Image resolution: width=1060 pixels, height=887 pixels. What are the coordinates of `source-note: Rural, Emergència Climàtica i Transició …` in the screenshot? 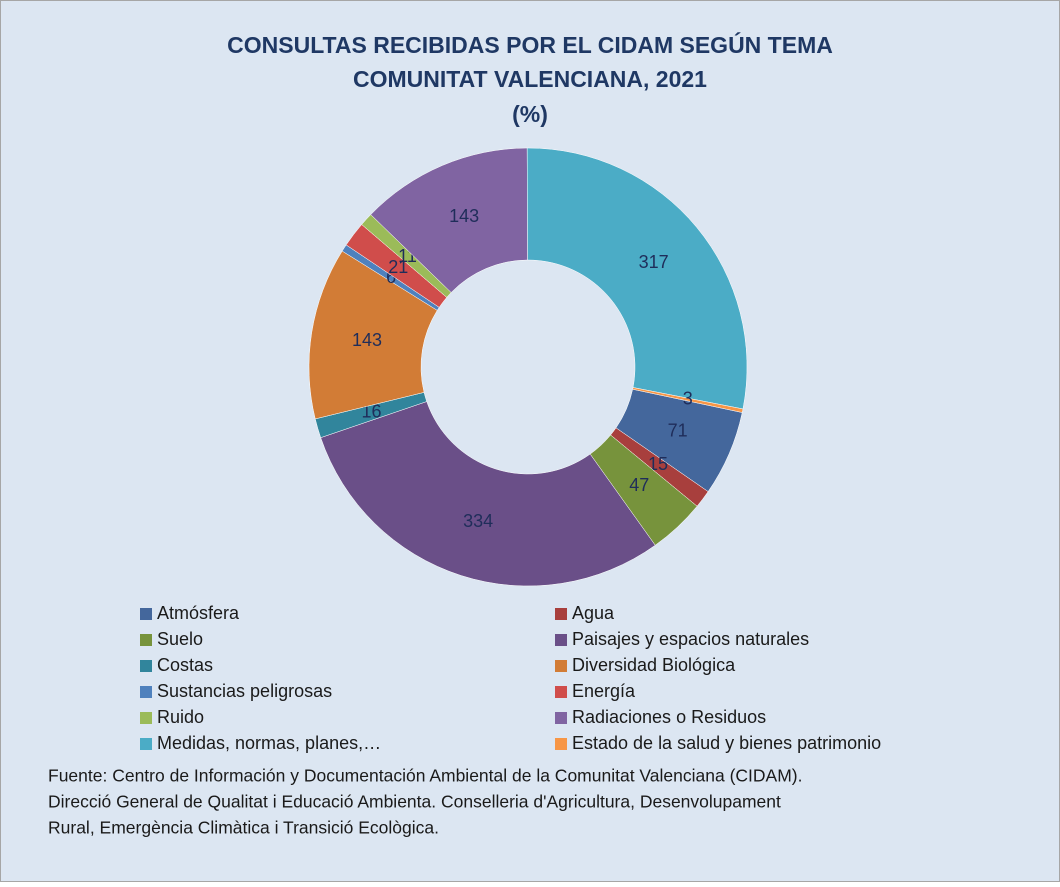 It's located at (243, 828).